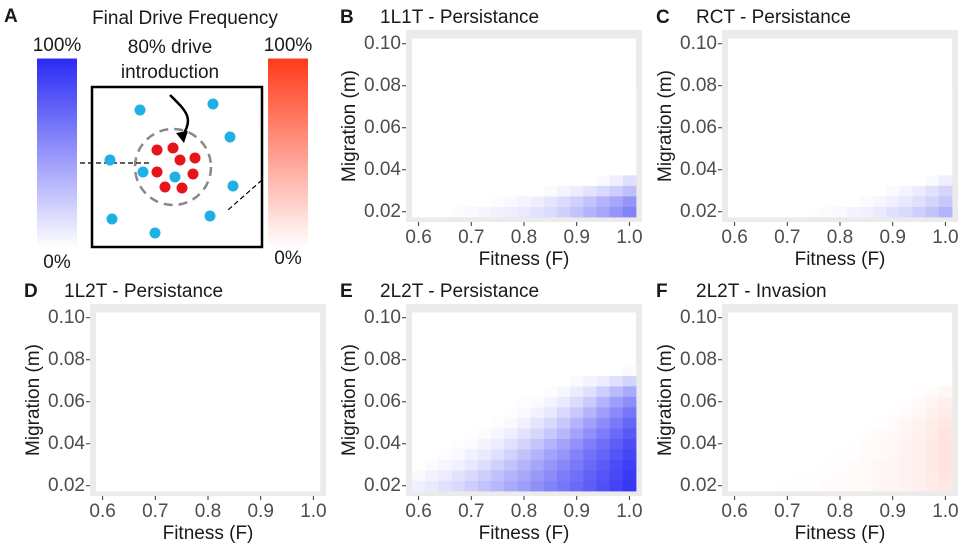  What do you see at coordinates (698, 169) in the screenshot?
I see `y-tick-label: 0.04` at bounding box center [698, 169].